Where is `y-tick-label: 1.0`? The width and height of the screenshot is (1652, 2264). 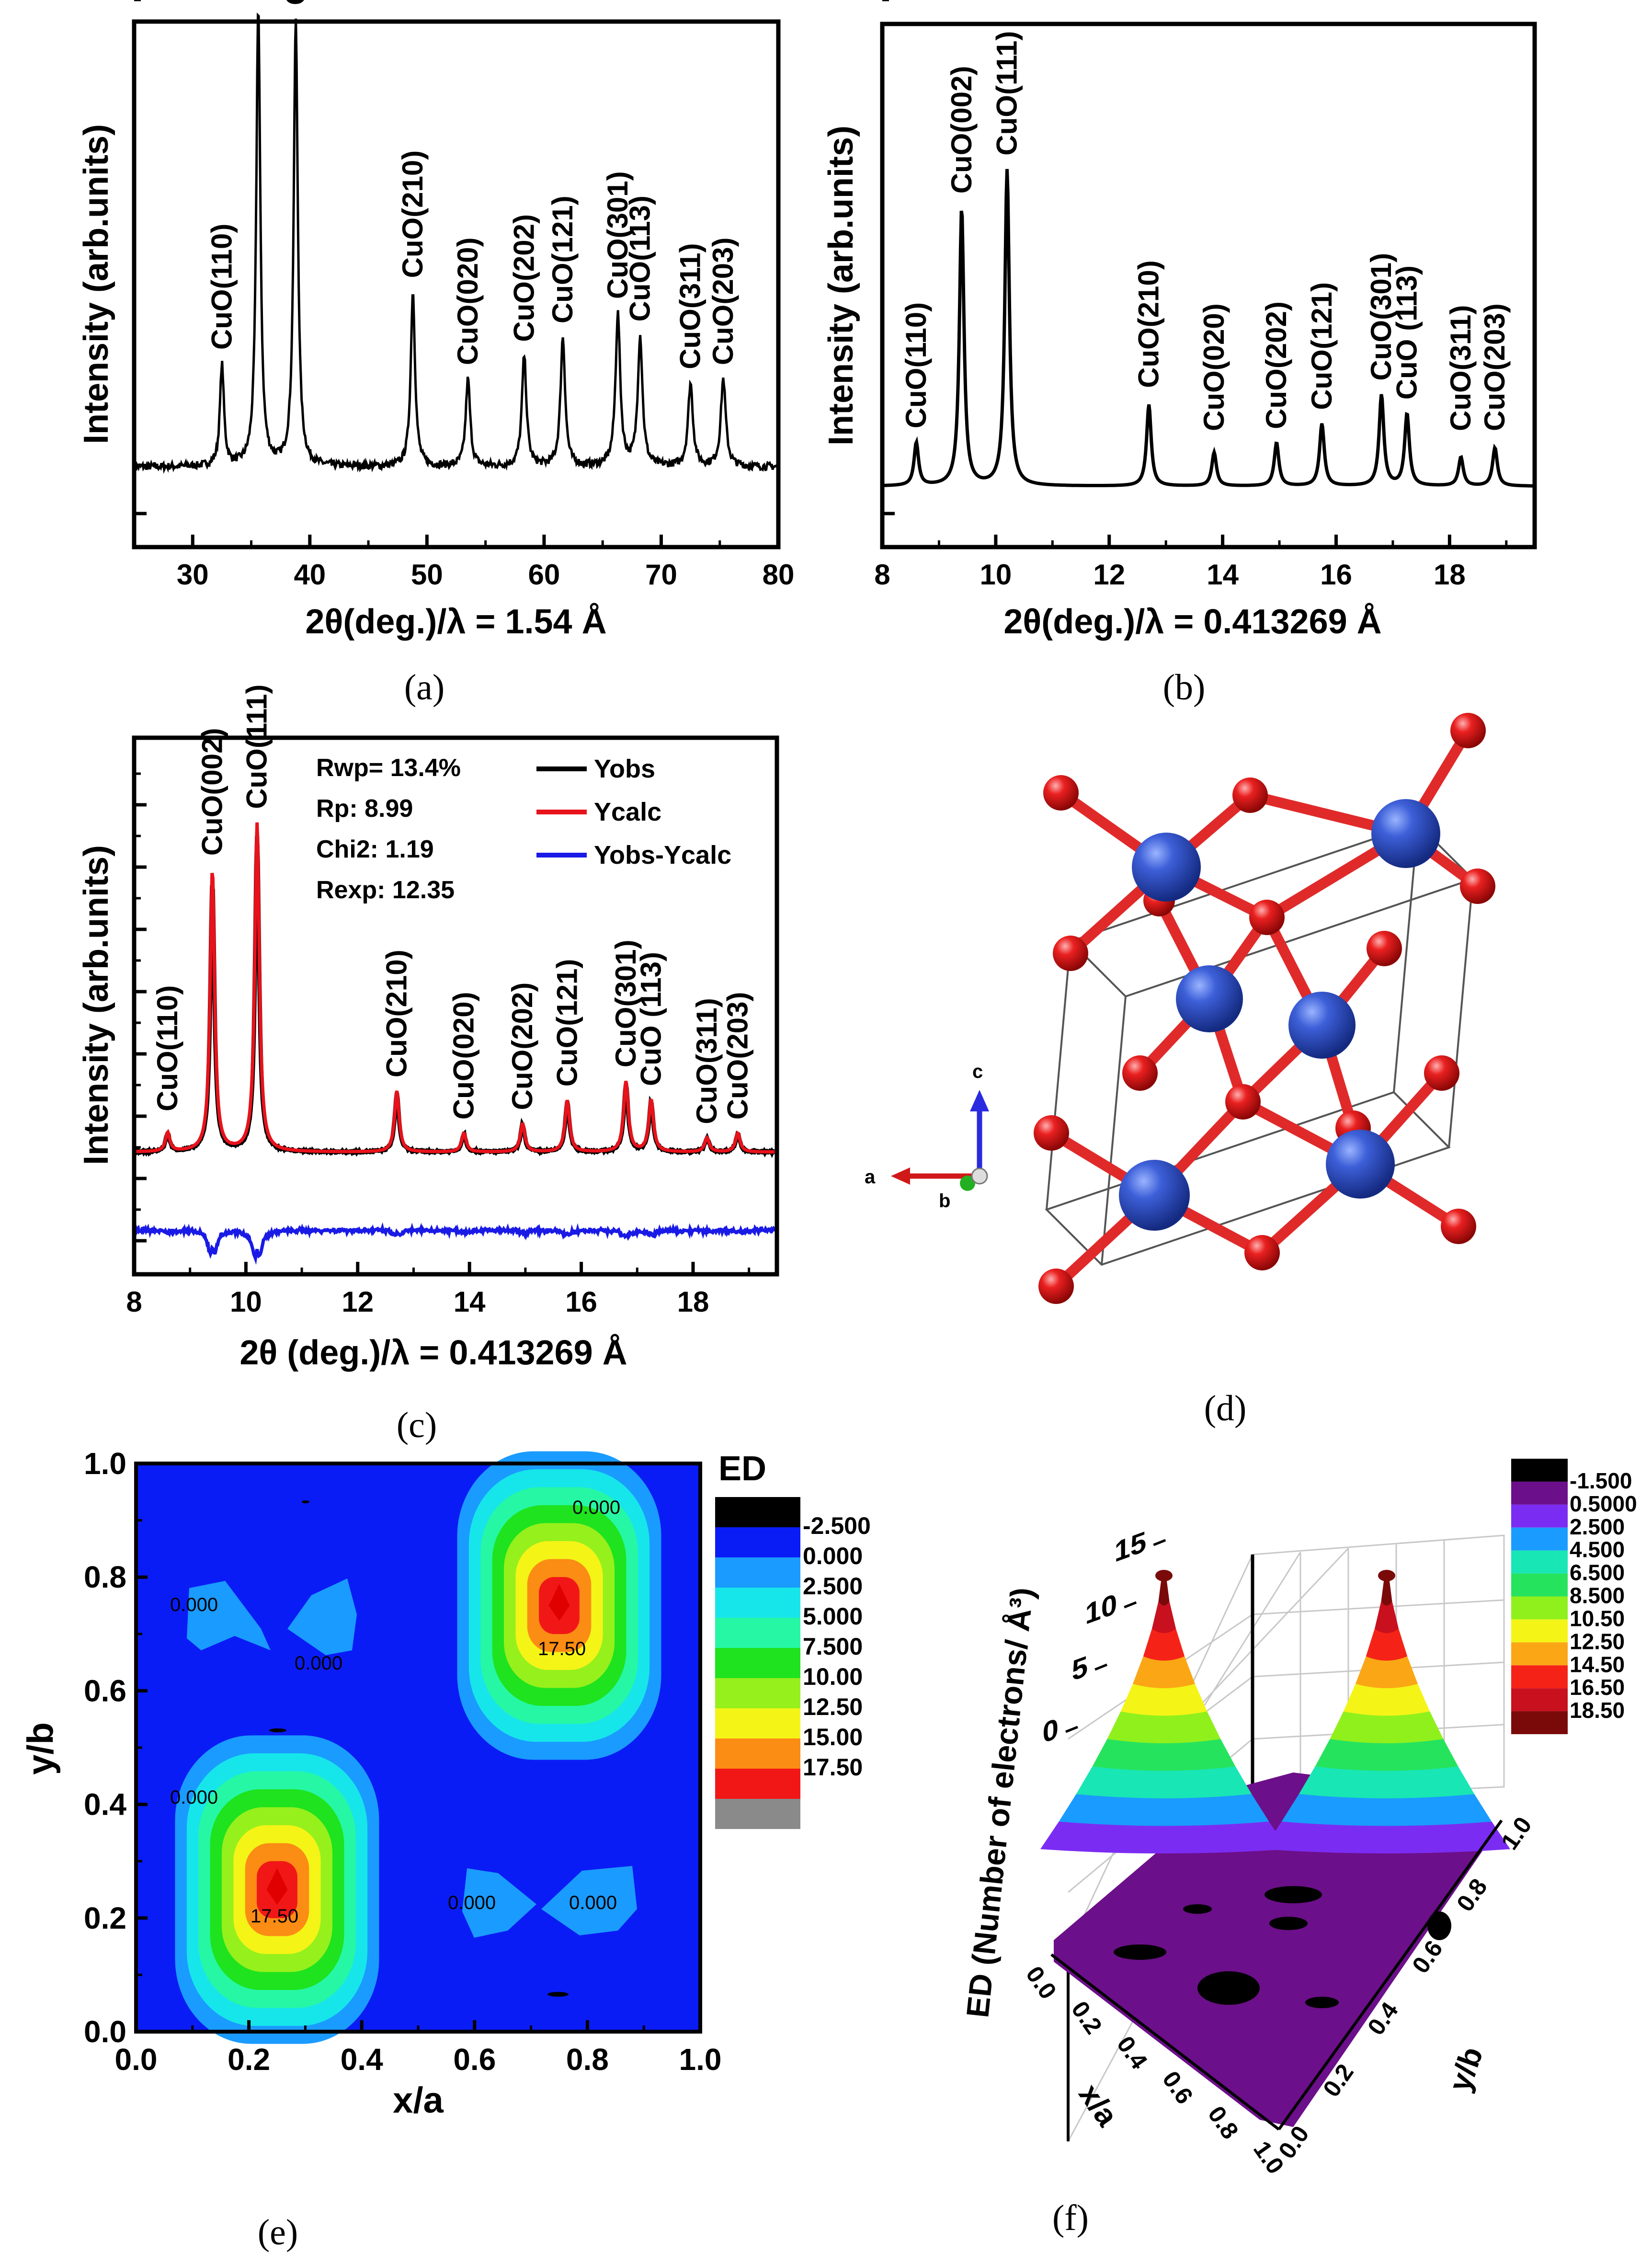 y-tick-label: 1.0 is located at coordinates (105, 1463).